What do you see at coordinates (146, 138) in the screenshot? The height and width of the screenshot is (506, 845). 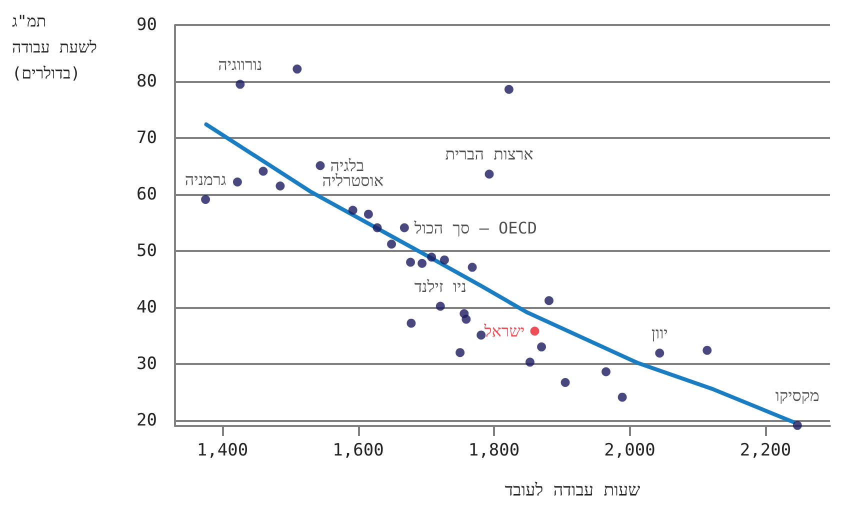 I see `y-tick-label: 70` at bounding box center [146, 138].